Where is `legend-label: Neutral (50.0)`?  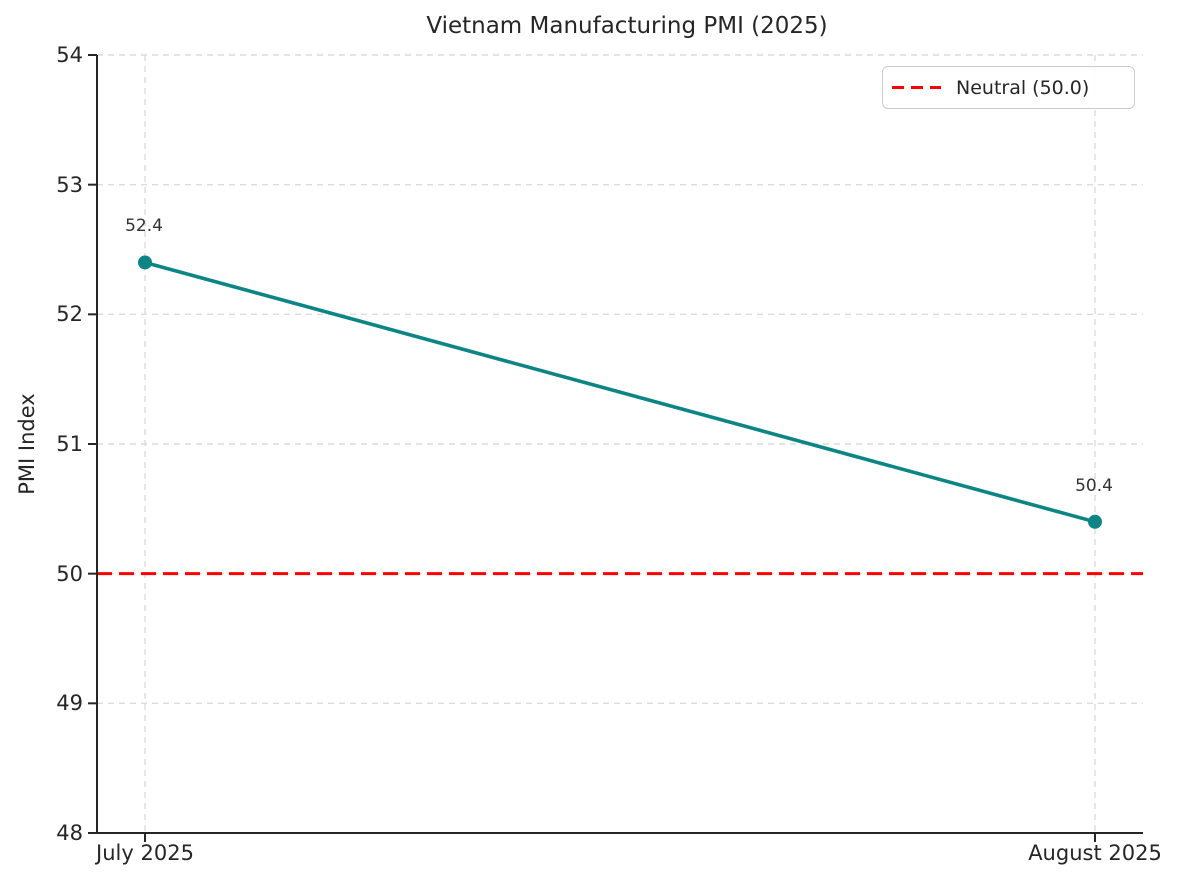
legend-label: Neutral (50.0) is located at coordinates (1023, 87).